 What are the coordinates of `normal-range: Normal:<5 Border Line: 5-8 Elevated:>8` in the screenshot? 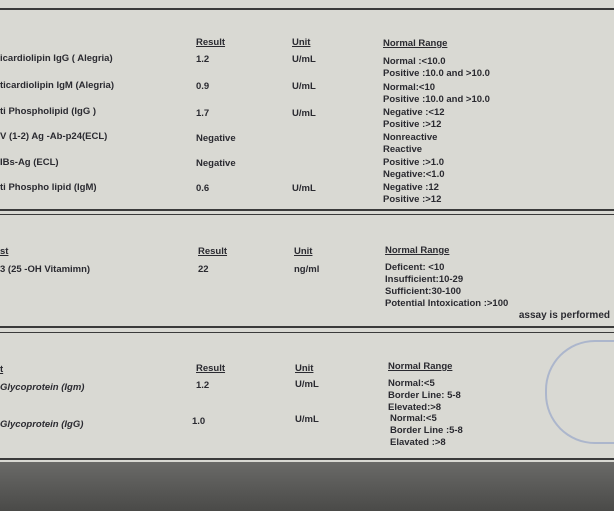 It's located at (424, 396).